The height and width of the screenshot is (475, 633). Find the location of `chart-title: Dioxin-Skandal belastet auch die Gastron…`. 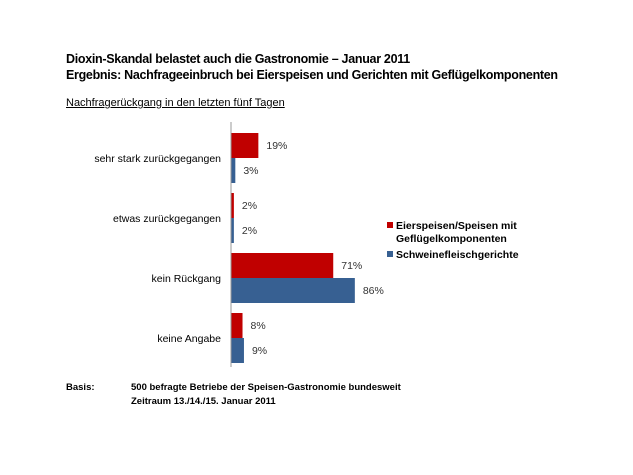

chart-title: Dioxin-Skandal belastet auch die Gastron… is located at coordinates (238, 59).